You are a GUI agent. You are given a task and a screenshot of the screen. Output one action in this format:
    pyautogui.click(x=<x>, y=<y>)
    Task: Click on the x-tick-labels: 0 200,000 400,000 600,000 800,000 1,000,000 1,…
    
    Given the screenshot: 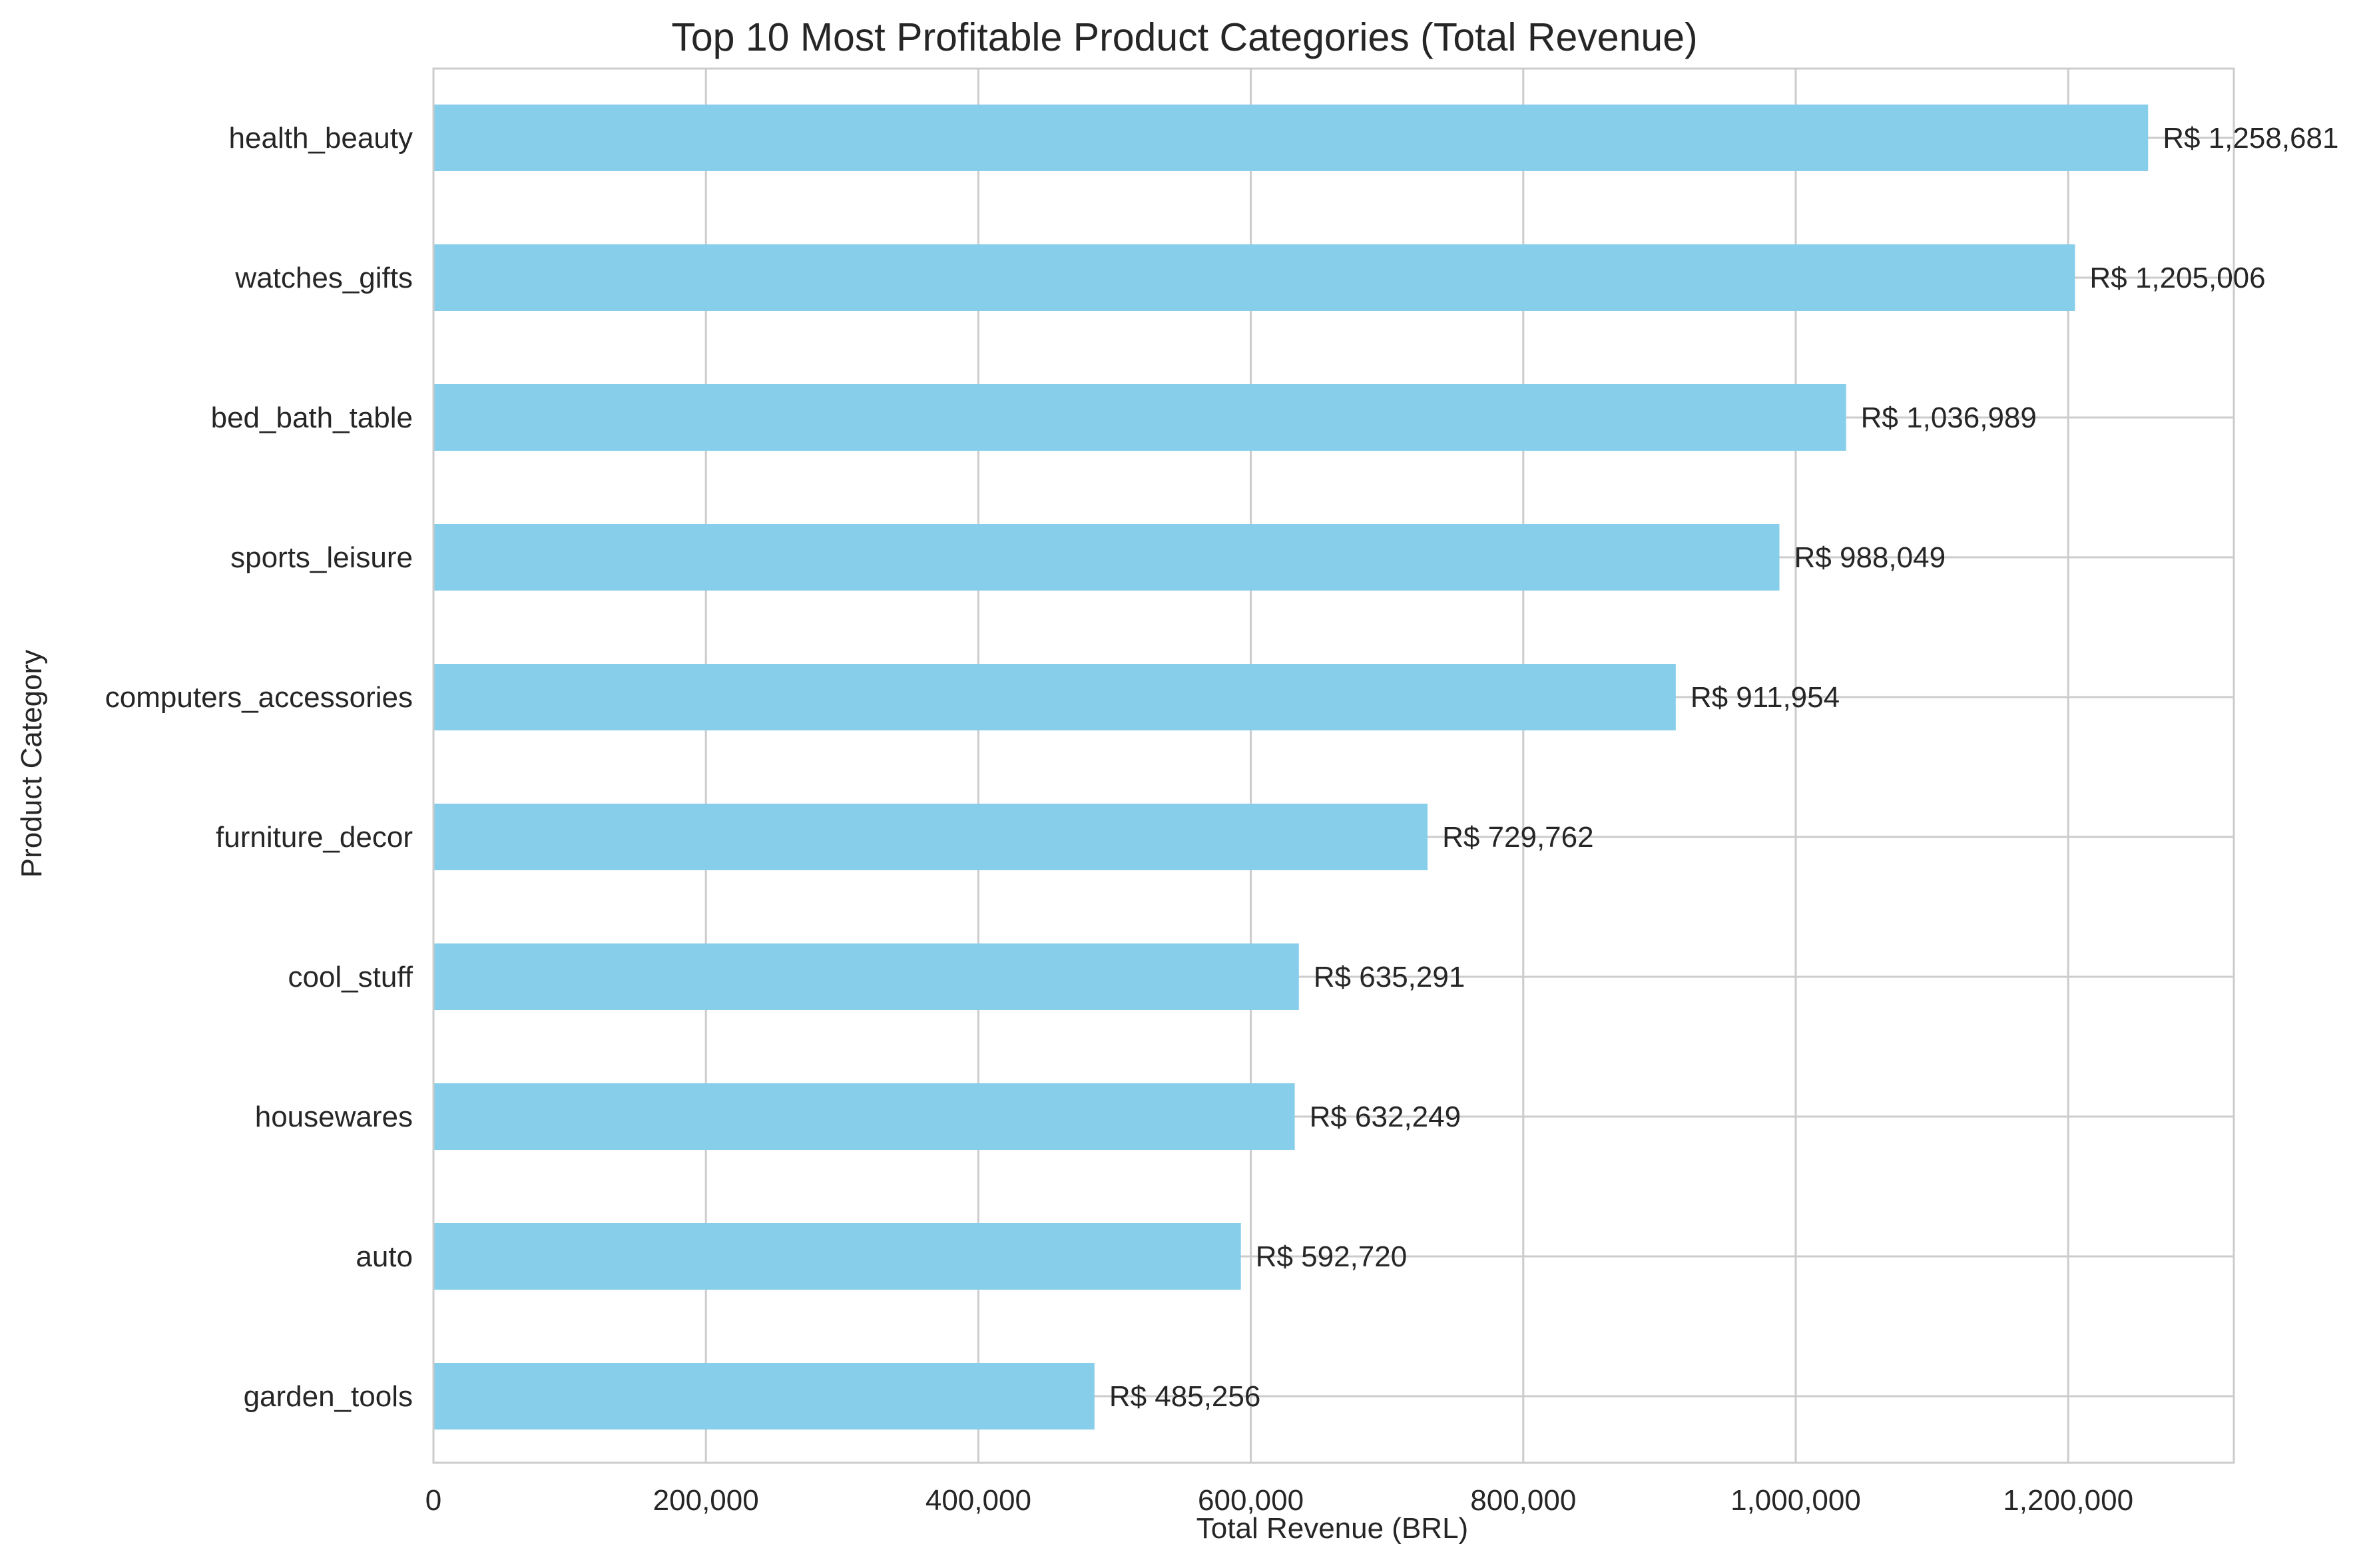 What is the action you would take?
    pyautogui.click(x=1279, y=1500)
    